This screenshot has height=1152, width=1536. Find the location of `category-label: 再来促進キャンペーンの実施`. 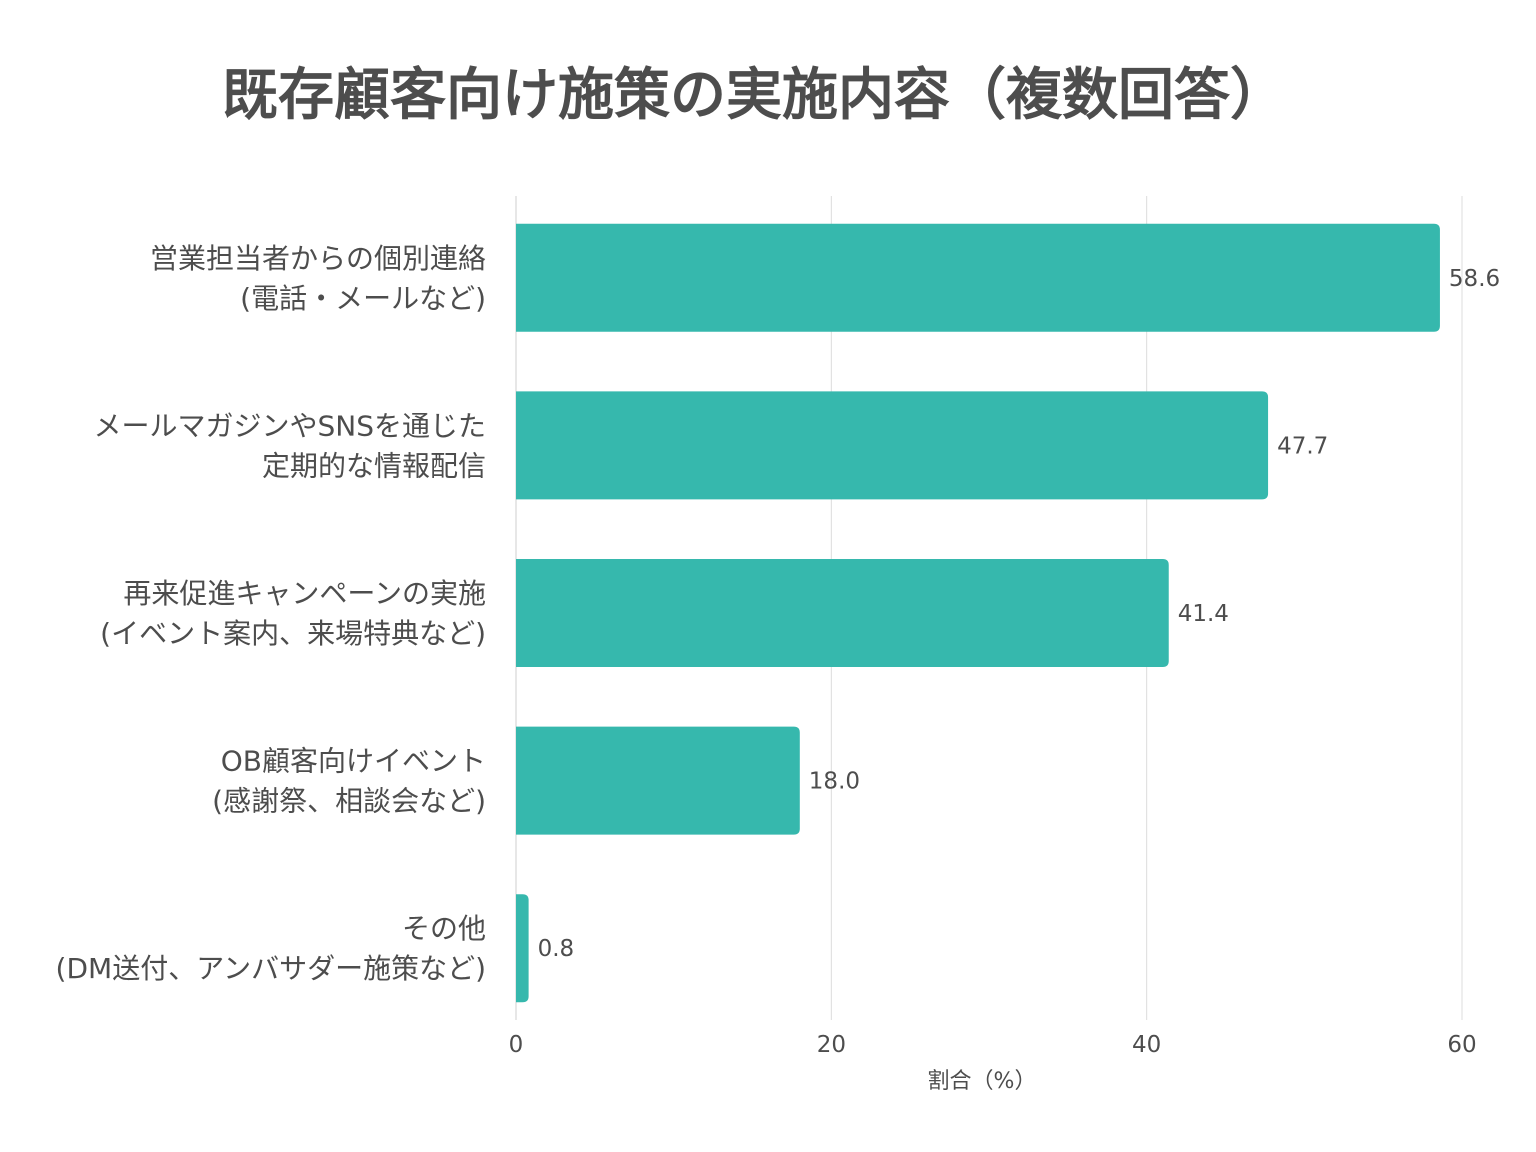

category-label: 再来促進キャンペーンの実施 is located at coordinates (304, 593).